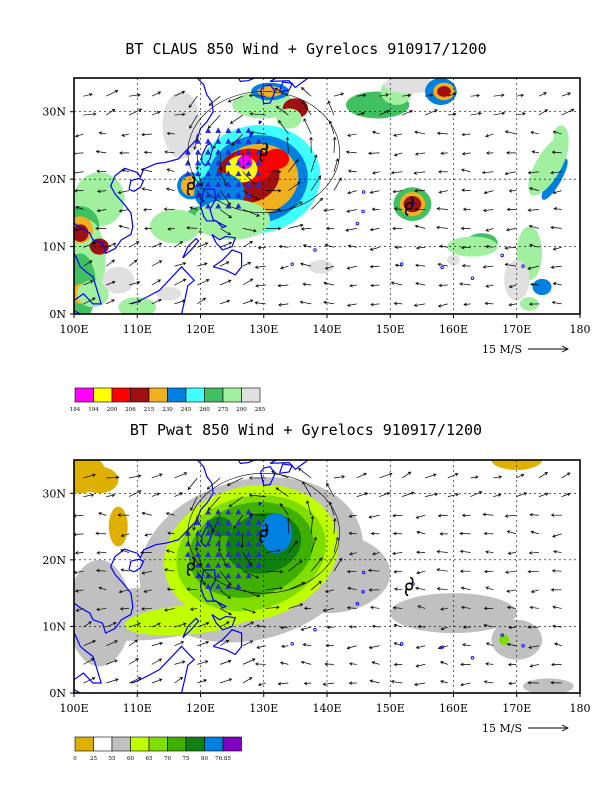 The height and width of the screenshot is (792, 612). Describe the element at coordinates (200, 708) in the screenshot. I see `lon-label: 120E` at that location.